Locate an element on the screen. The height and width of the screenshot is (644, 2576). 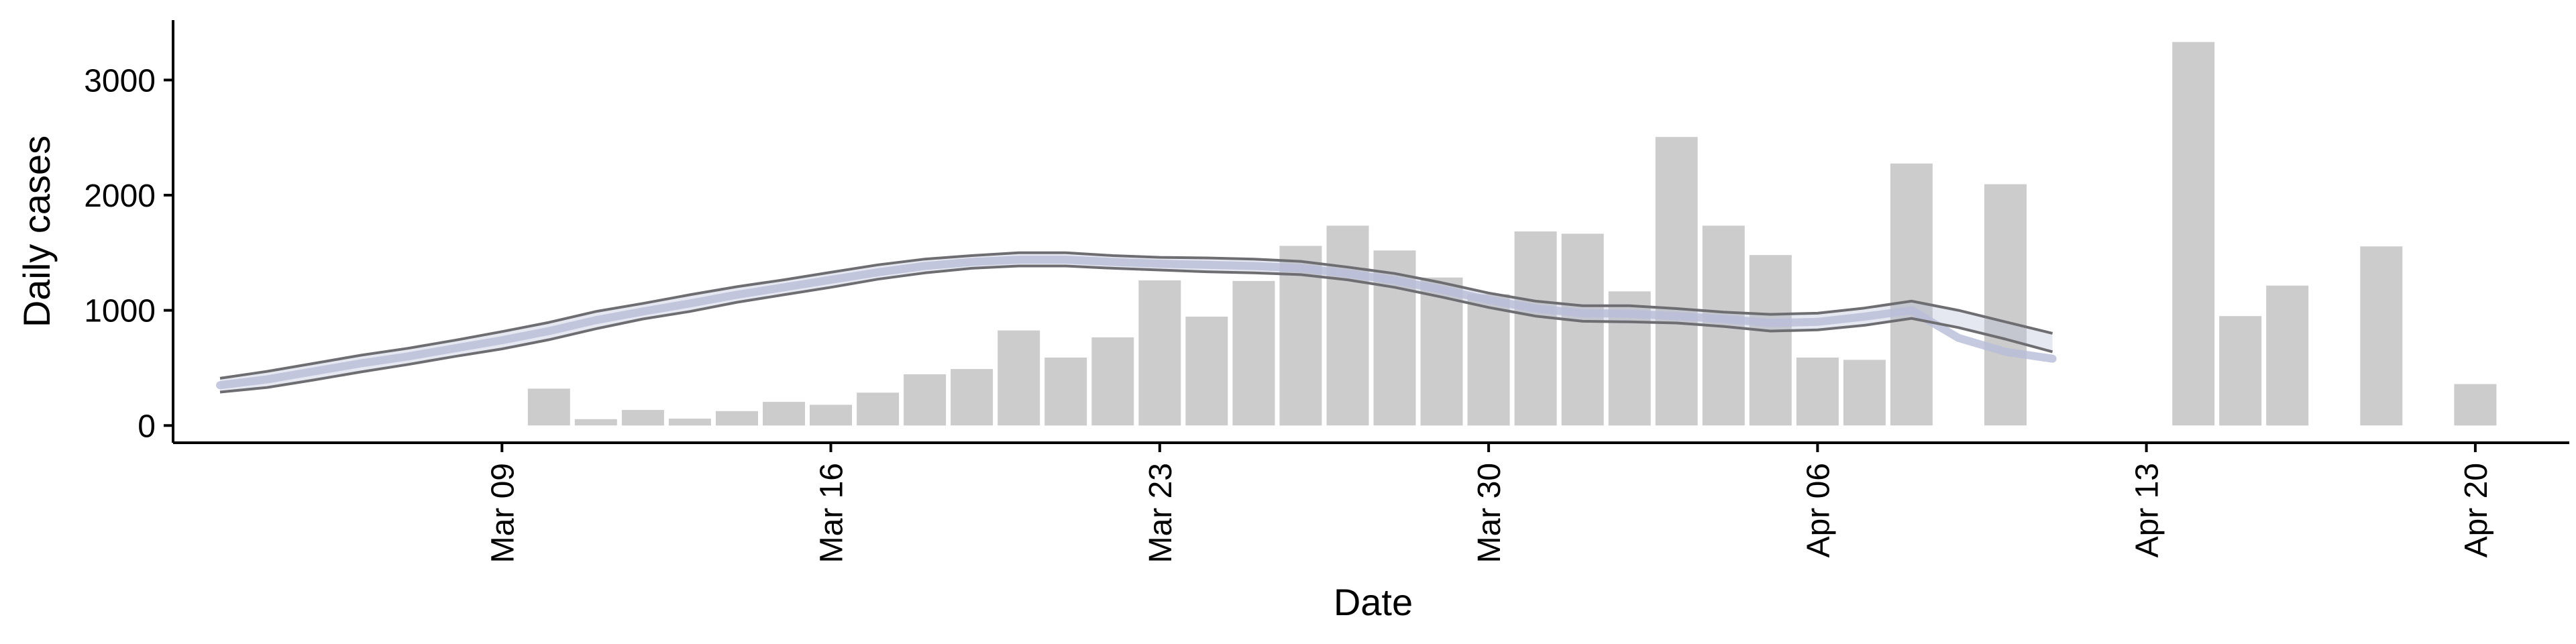
y-ticks-layer: 0 1000 2000 3000 is located at coordinates (128, 253).